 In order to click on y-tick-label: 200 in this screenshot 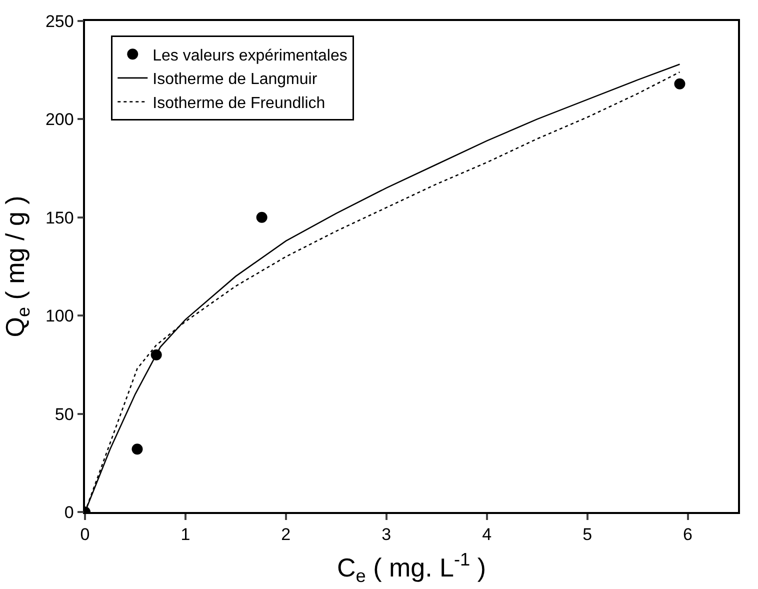, I will do `click(59, 120)`.